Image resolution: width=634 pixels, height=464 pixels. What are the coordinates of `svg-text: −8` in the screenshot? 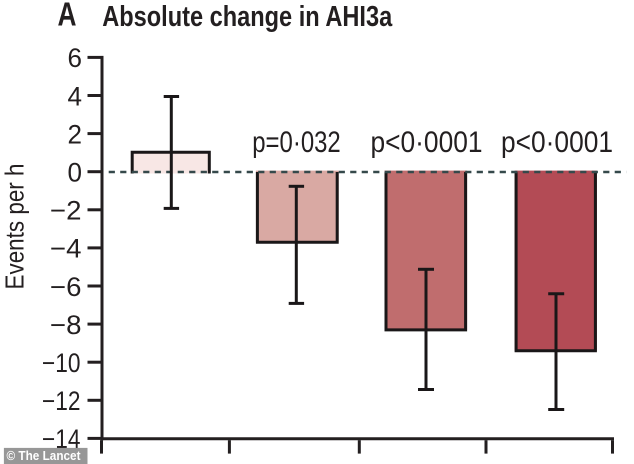 It's located at (66, 325).